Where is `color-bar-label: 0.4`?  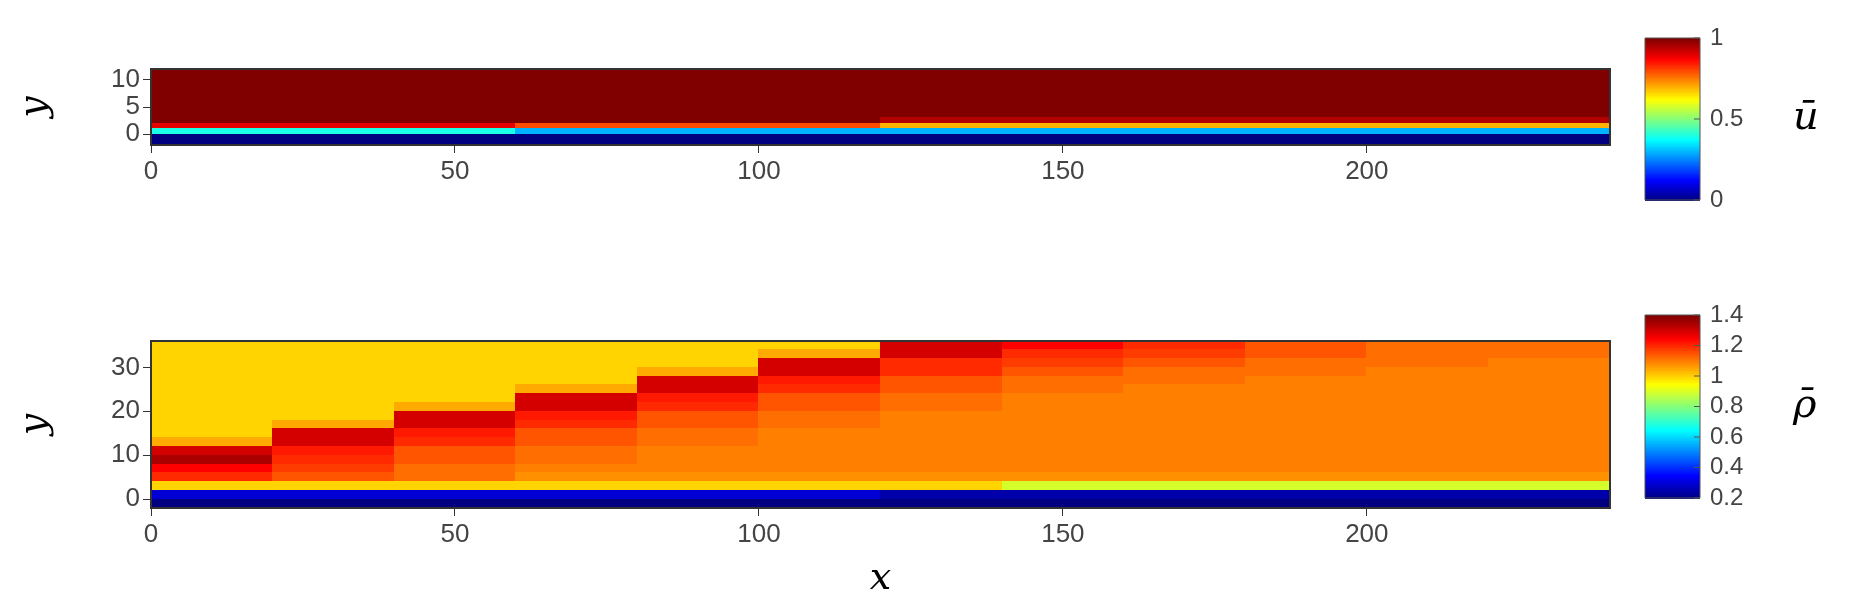
color-bar-label: 0.4 is located at coordinates (1727, 466).